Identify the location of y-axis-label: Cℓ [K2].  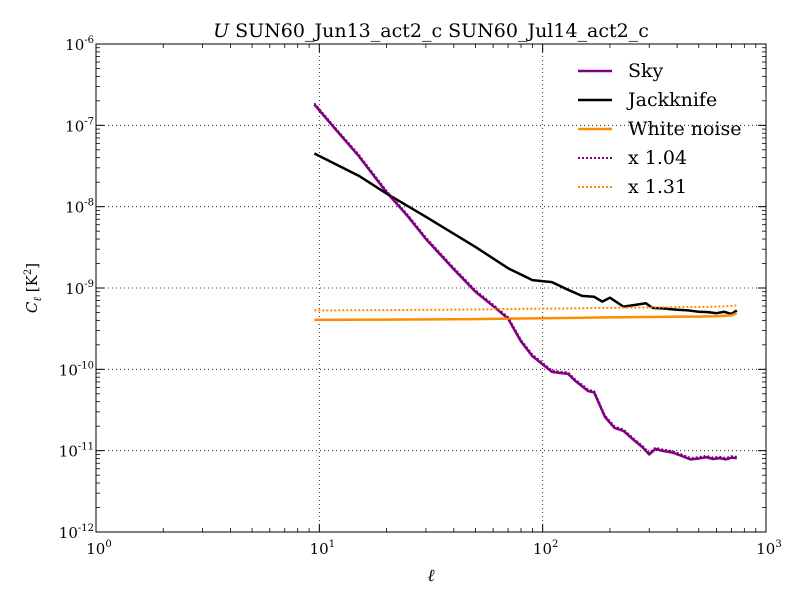
(33, 288).